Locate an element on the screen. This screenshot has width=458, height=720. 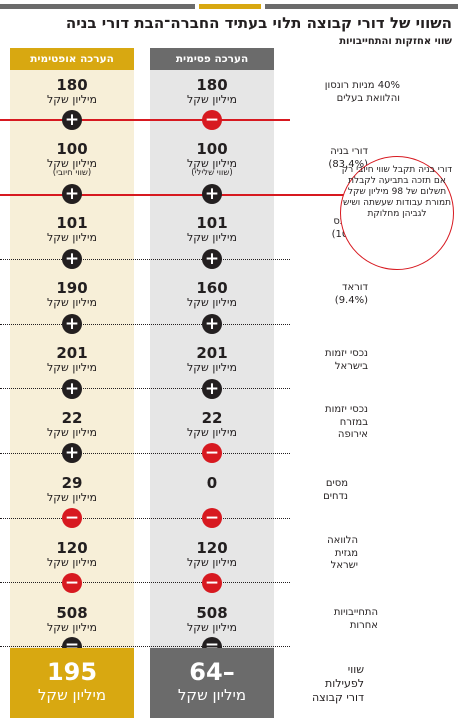
cell-note: (שווי חיובי) is located at coordinates (72, 173).